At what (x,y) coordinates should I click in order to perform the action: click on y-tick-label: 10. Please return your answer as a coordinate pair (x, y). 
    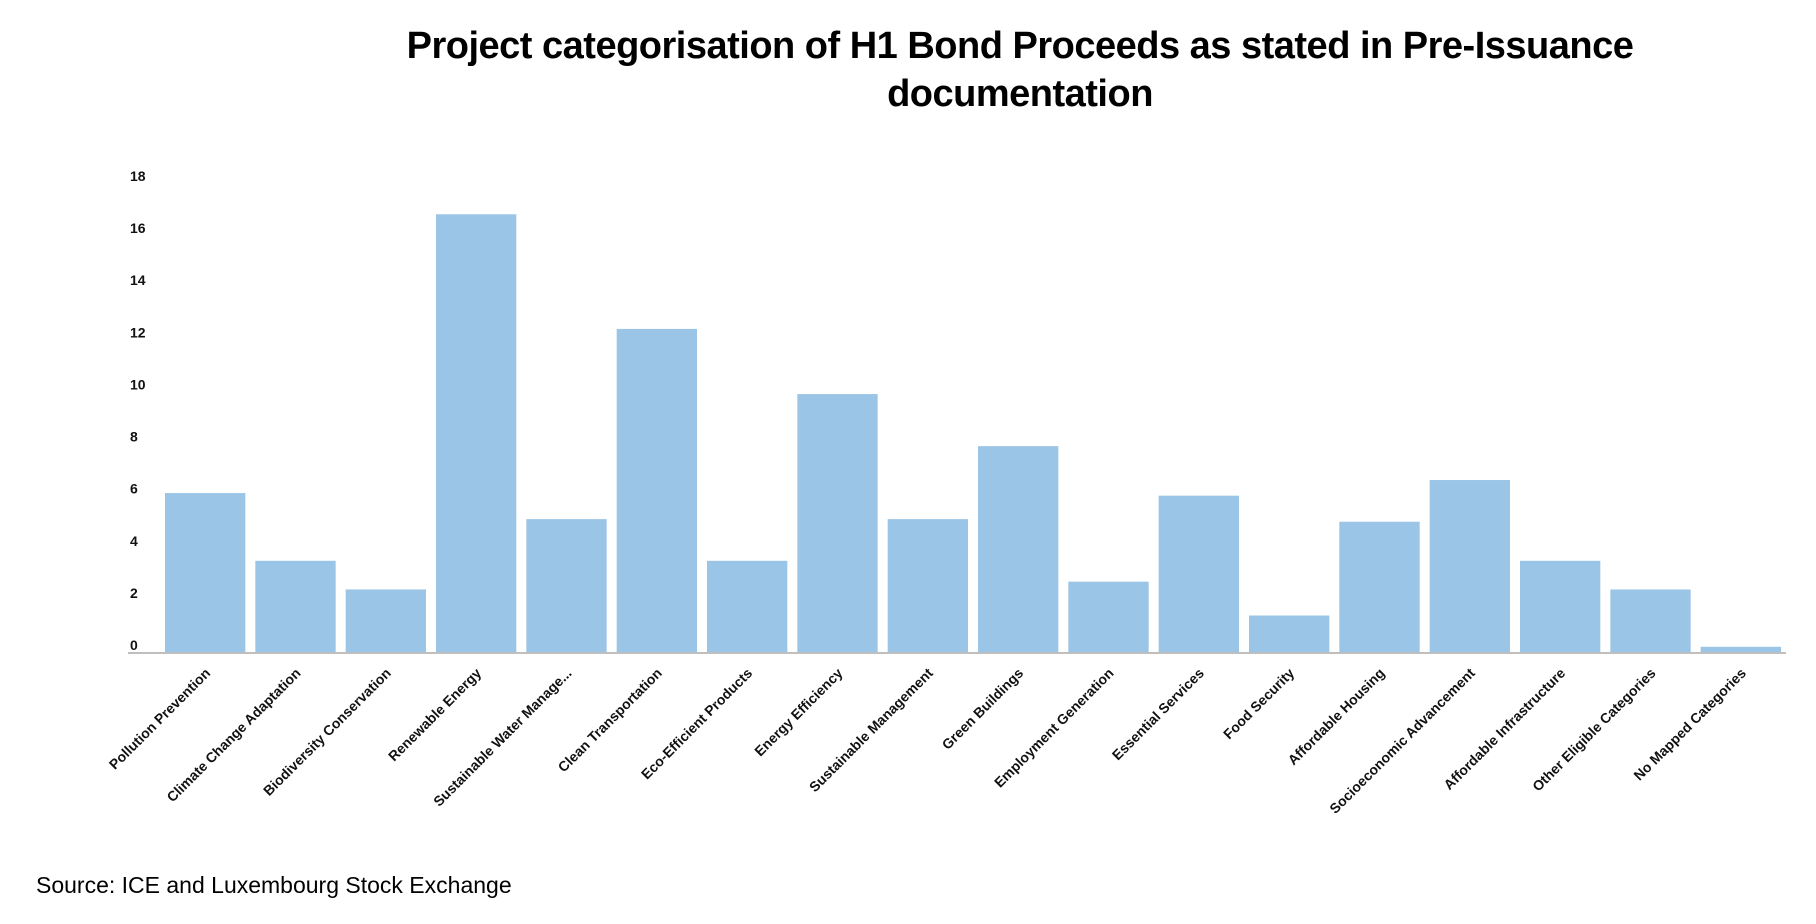
    Looking at the image, I should click on (138, 384).